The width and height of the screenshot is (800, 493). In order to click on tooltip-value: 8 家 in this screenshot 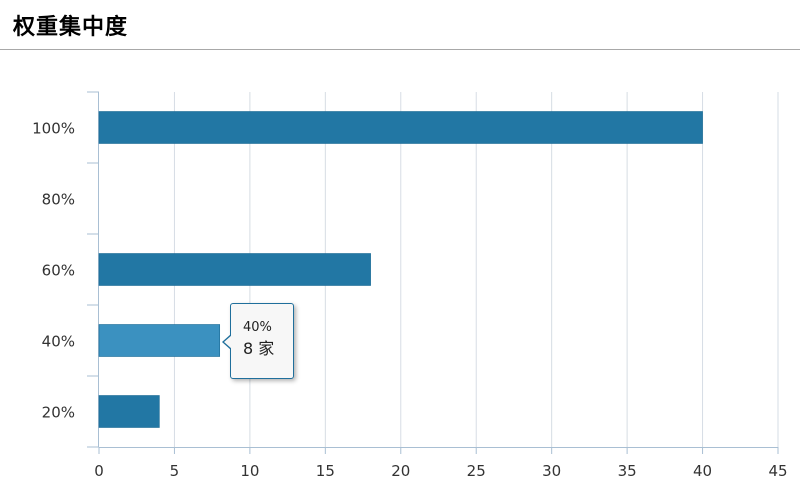, I will do `click(259, 348)`.